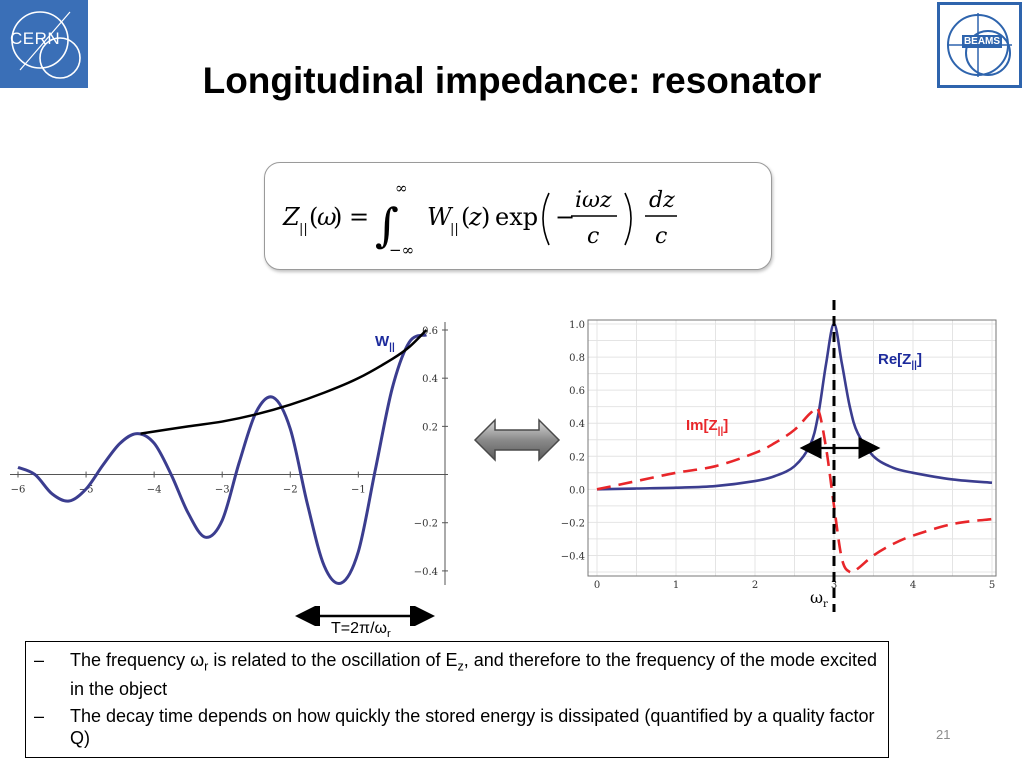 This screenshot has width=1024, height=768. I want to click on x-tick-label: −4, so click(154, 490).